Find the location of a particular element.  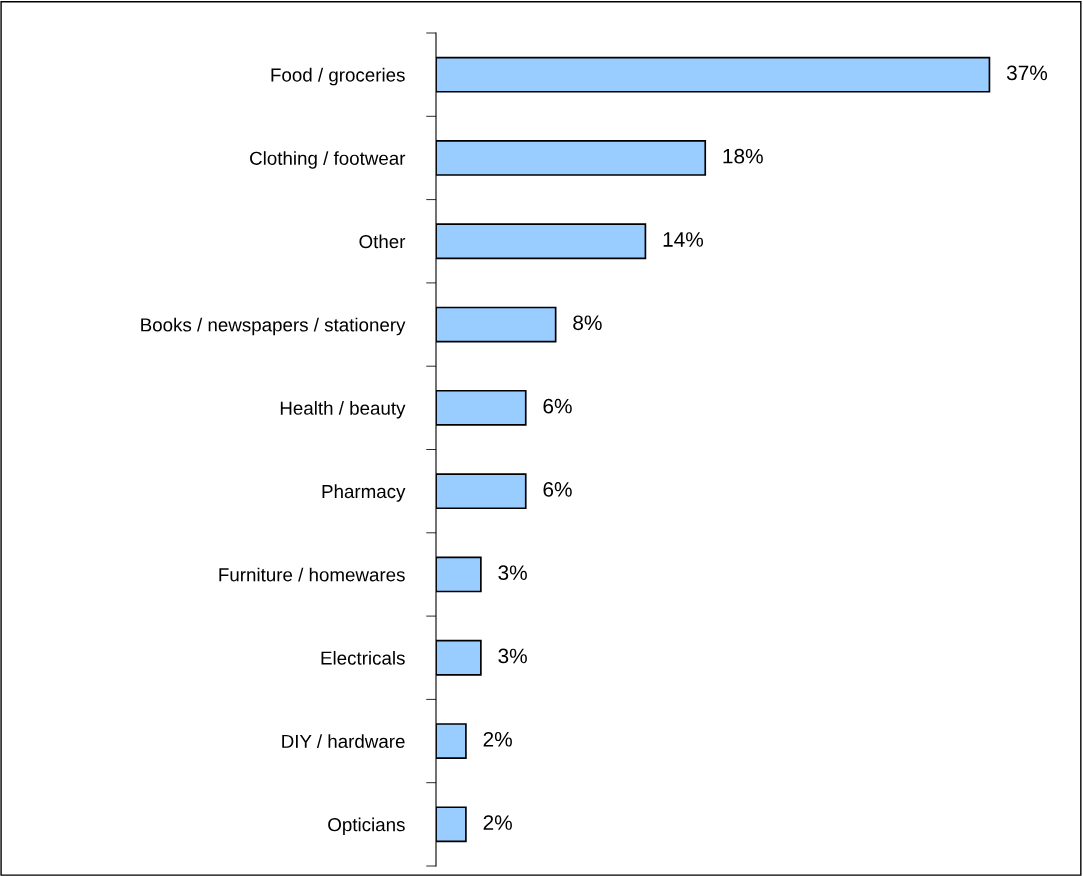

y-tick-label: Opticians is located at coordinates (366, 826).